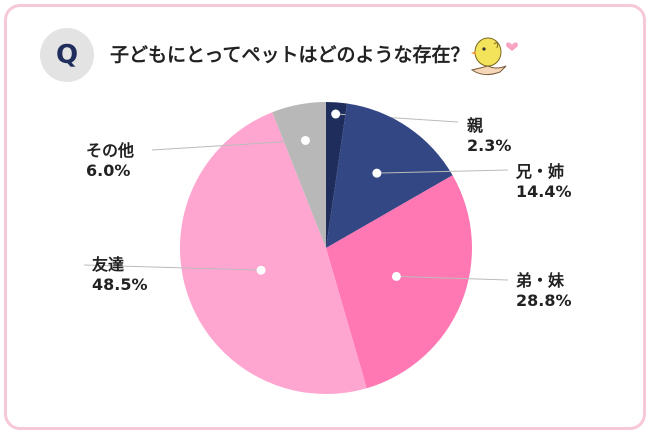  I want to click on label-parents-name: 親, so click(475, 125).